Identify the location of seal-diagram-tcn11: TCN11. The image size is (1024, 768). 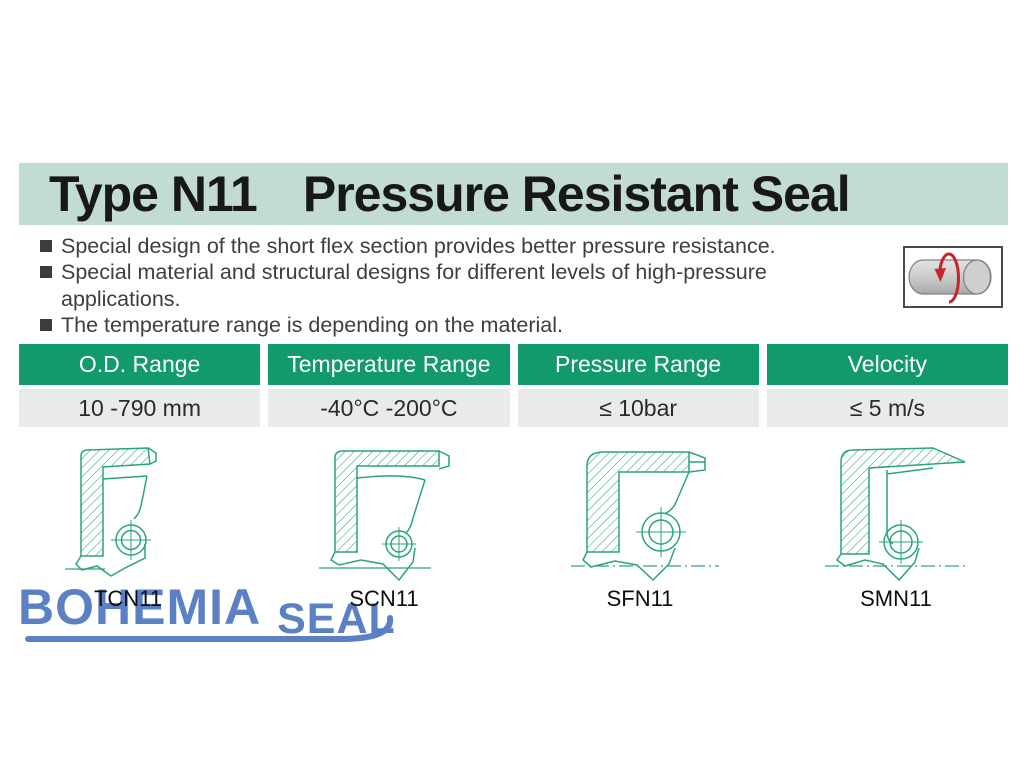
(128, 526).